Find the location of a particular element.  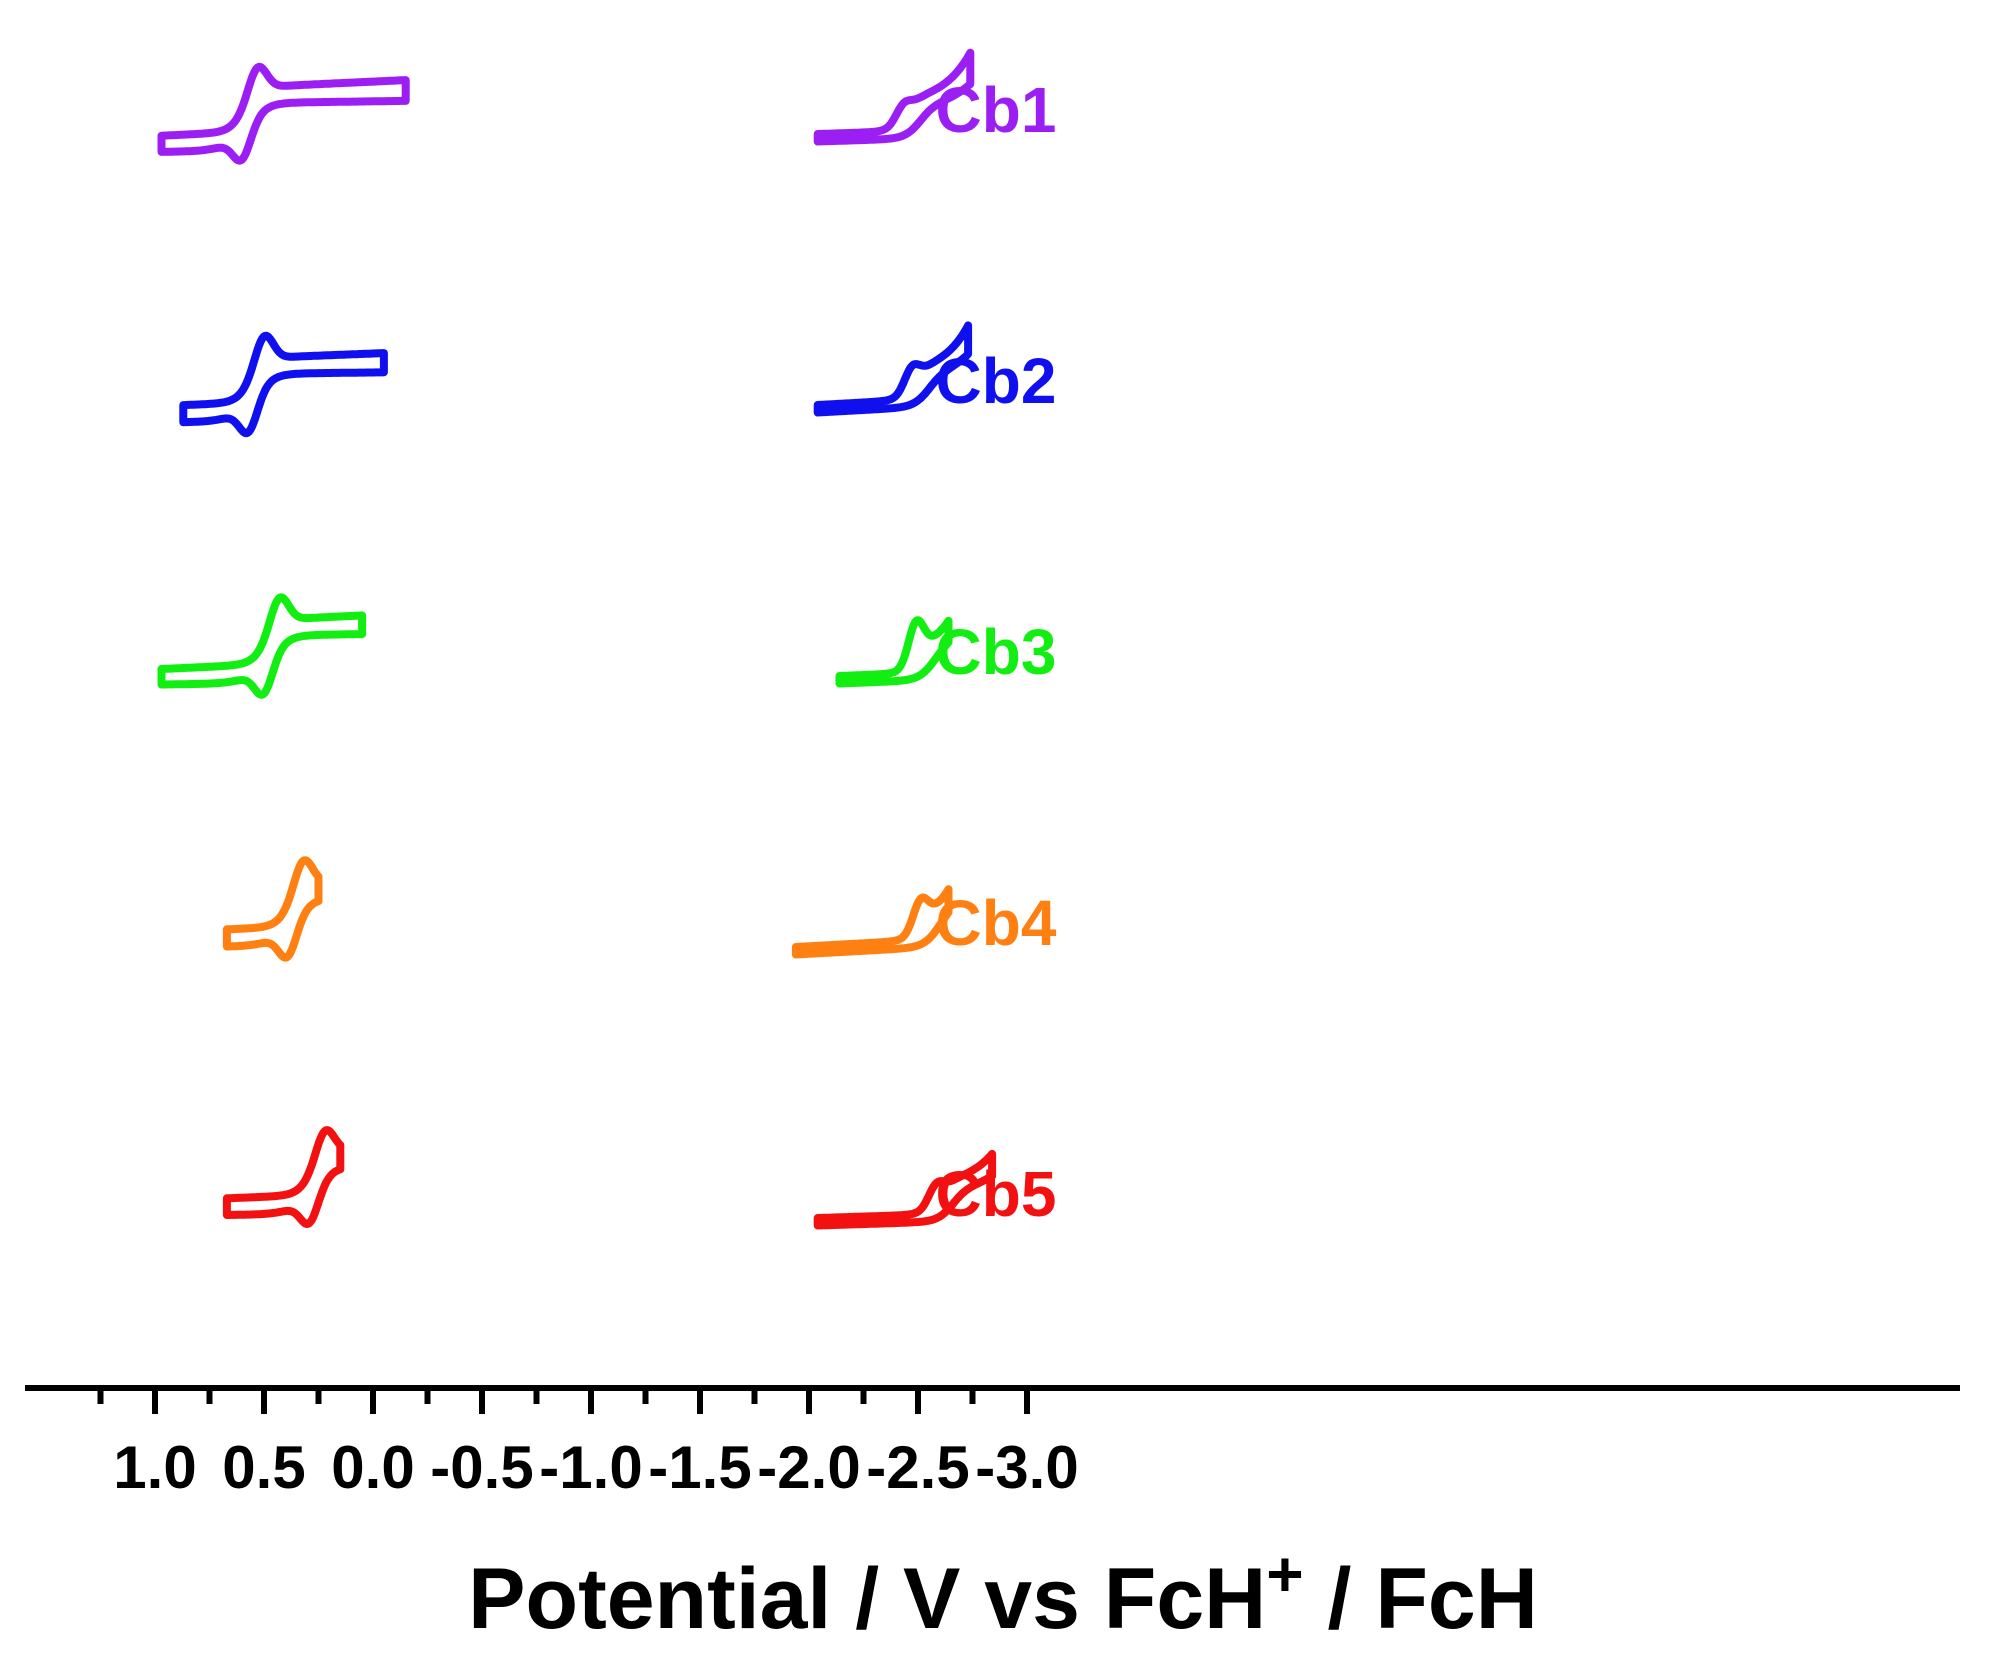

series-label: Cb3 is located at coordinates (996, 652).